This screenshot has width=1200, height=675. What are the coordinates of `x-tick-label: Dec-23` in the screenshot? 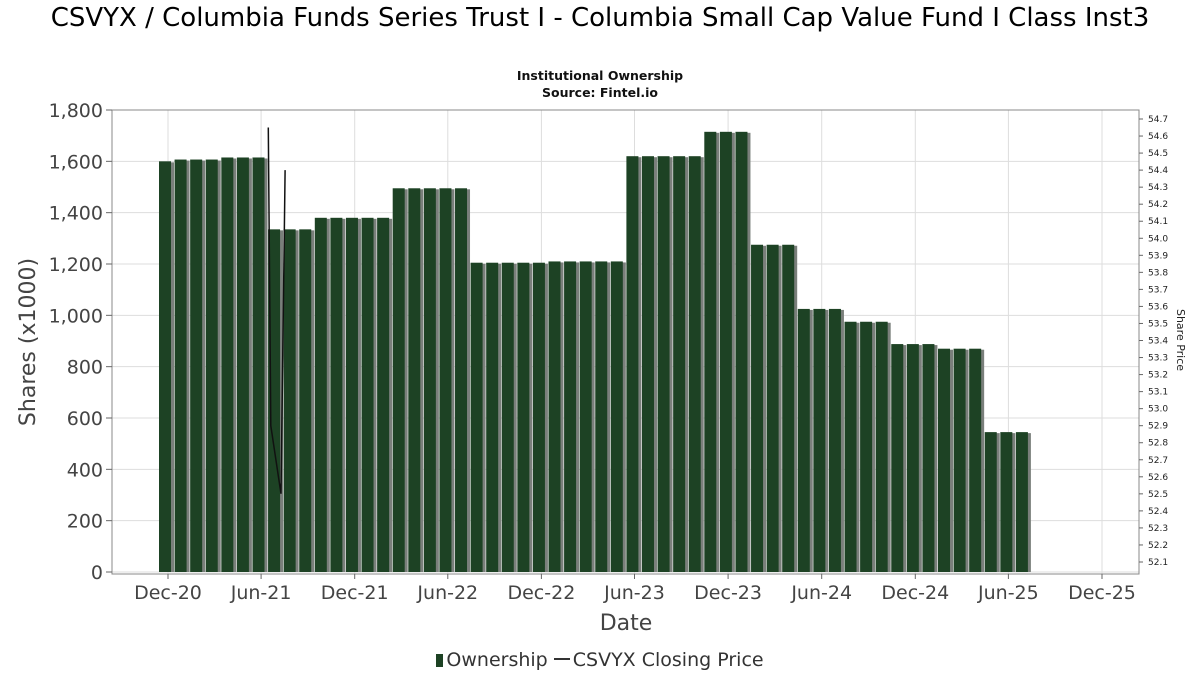 It's located at (728, 593).